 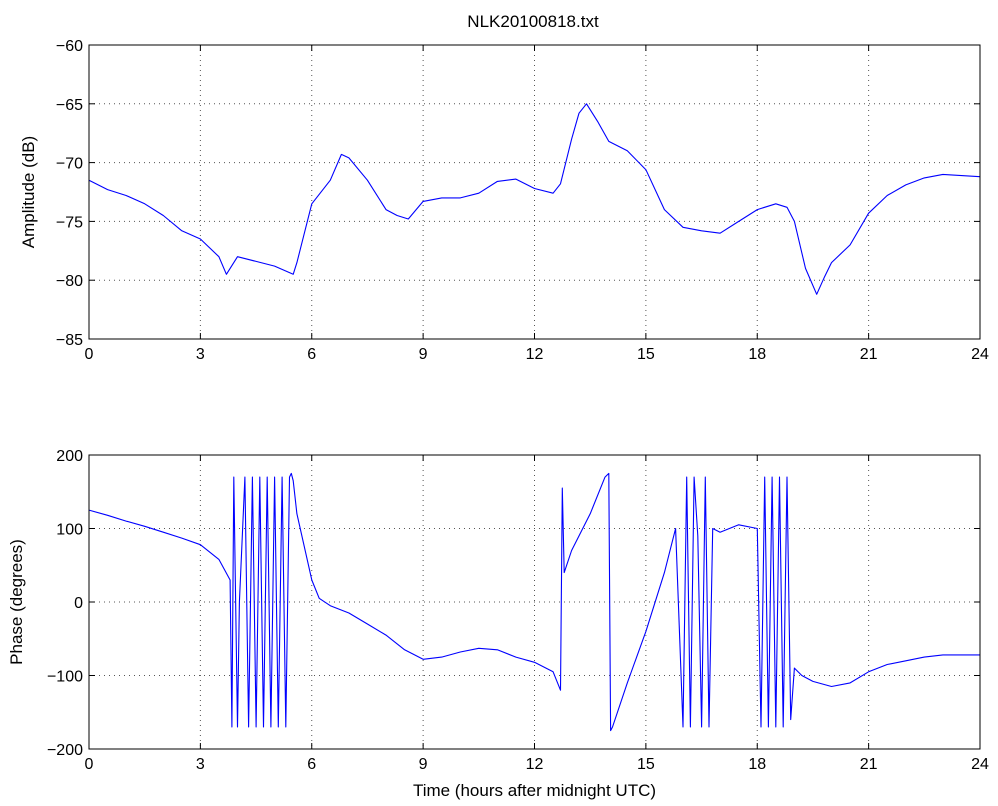 What do you see at coordinates (534, 790) in the screenshot?
I see `phase-xlabel: Time (hours after midnight UTC)` at bounding box center [534, 790].